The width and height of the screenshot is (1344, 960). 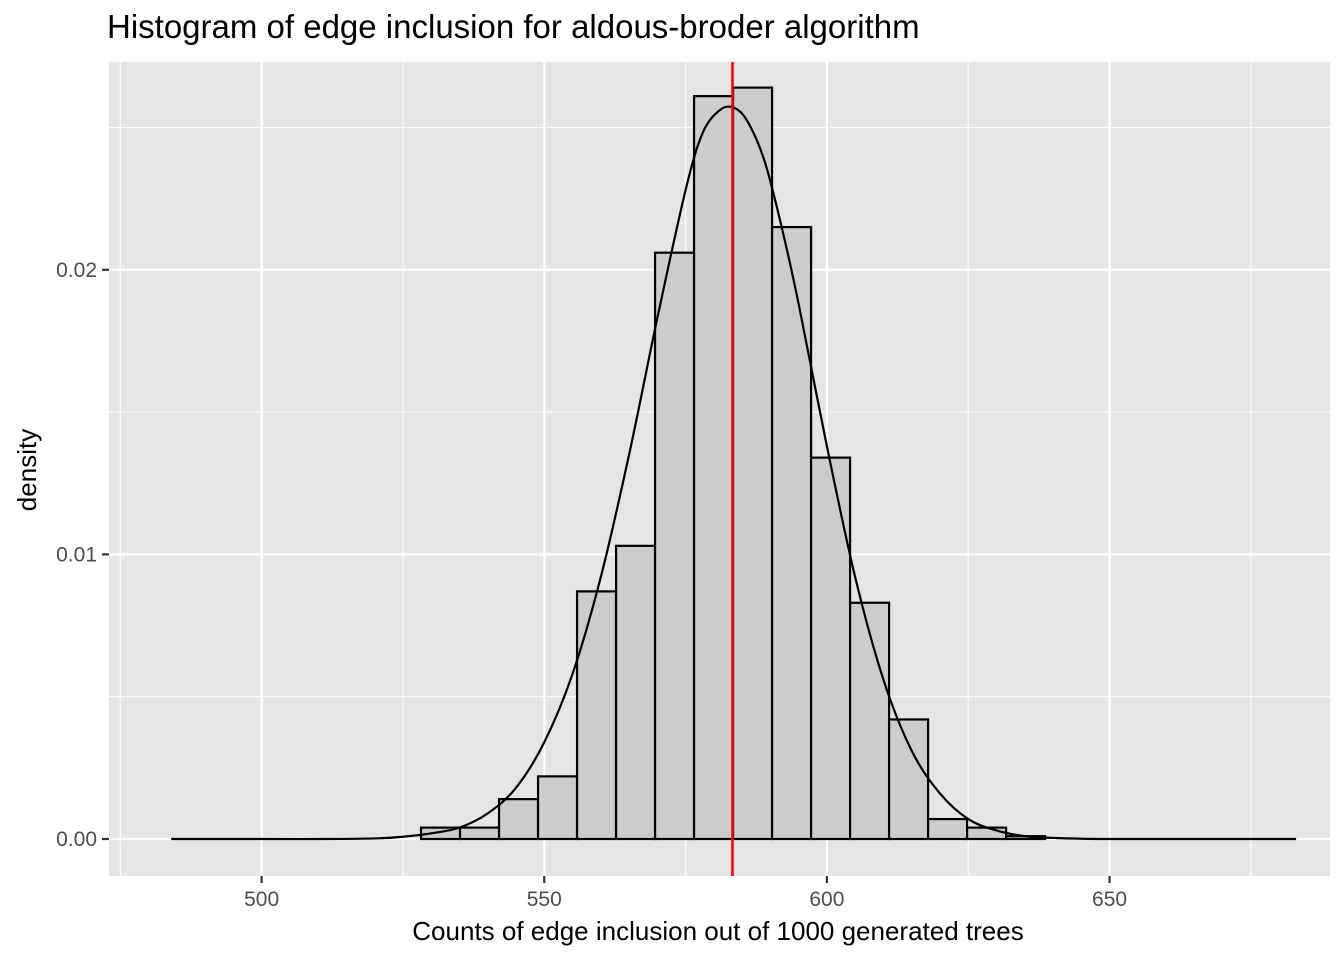 I want to click on x-tick-label: 550, so click(x=544, y=899).